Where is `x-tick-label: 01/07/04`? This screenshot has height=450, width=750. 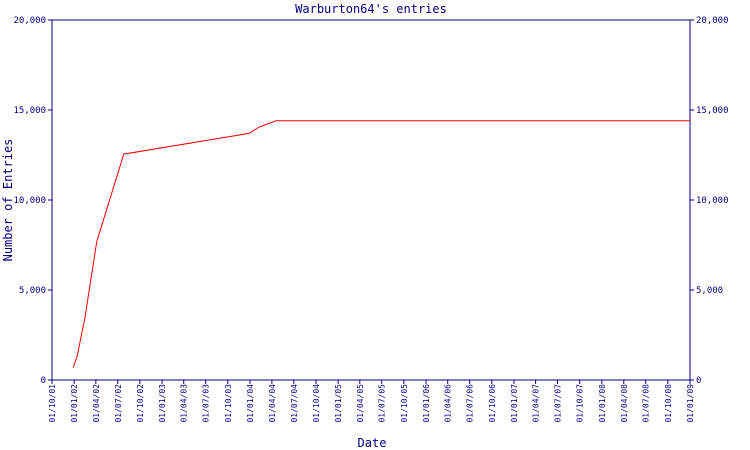
x-tick-label: 01/07/04 is located at coordinates (294, 403).